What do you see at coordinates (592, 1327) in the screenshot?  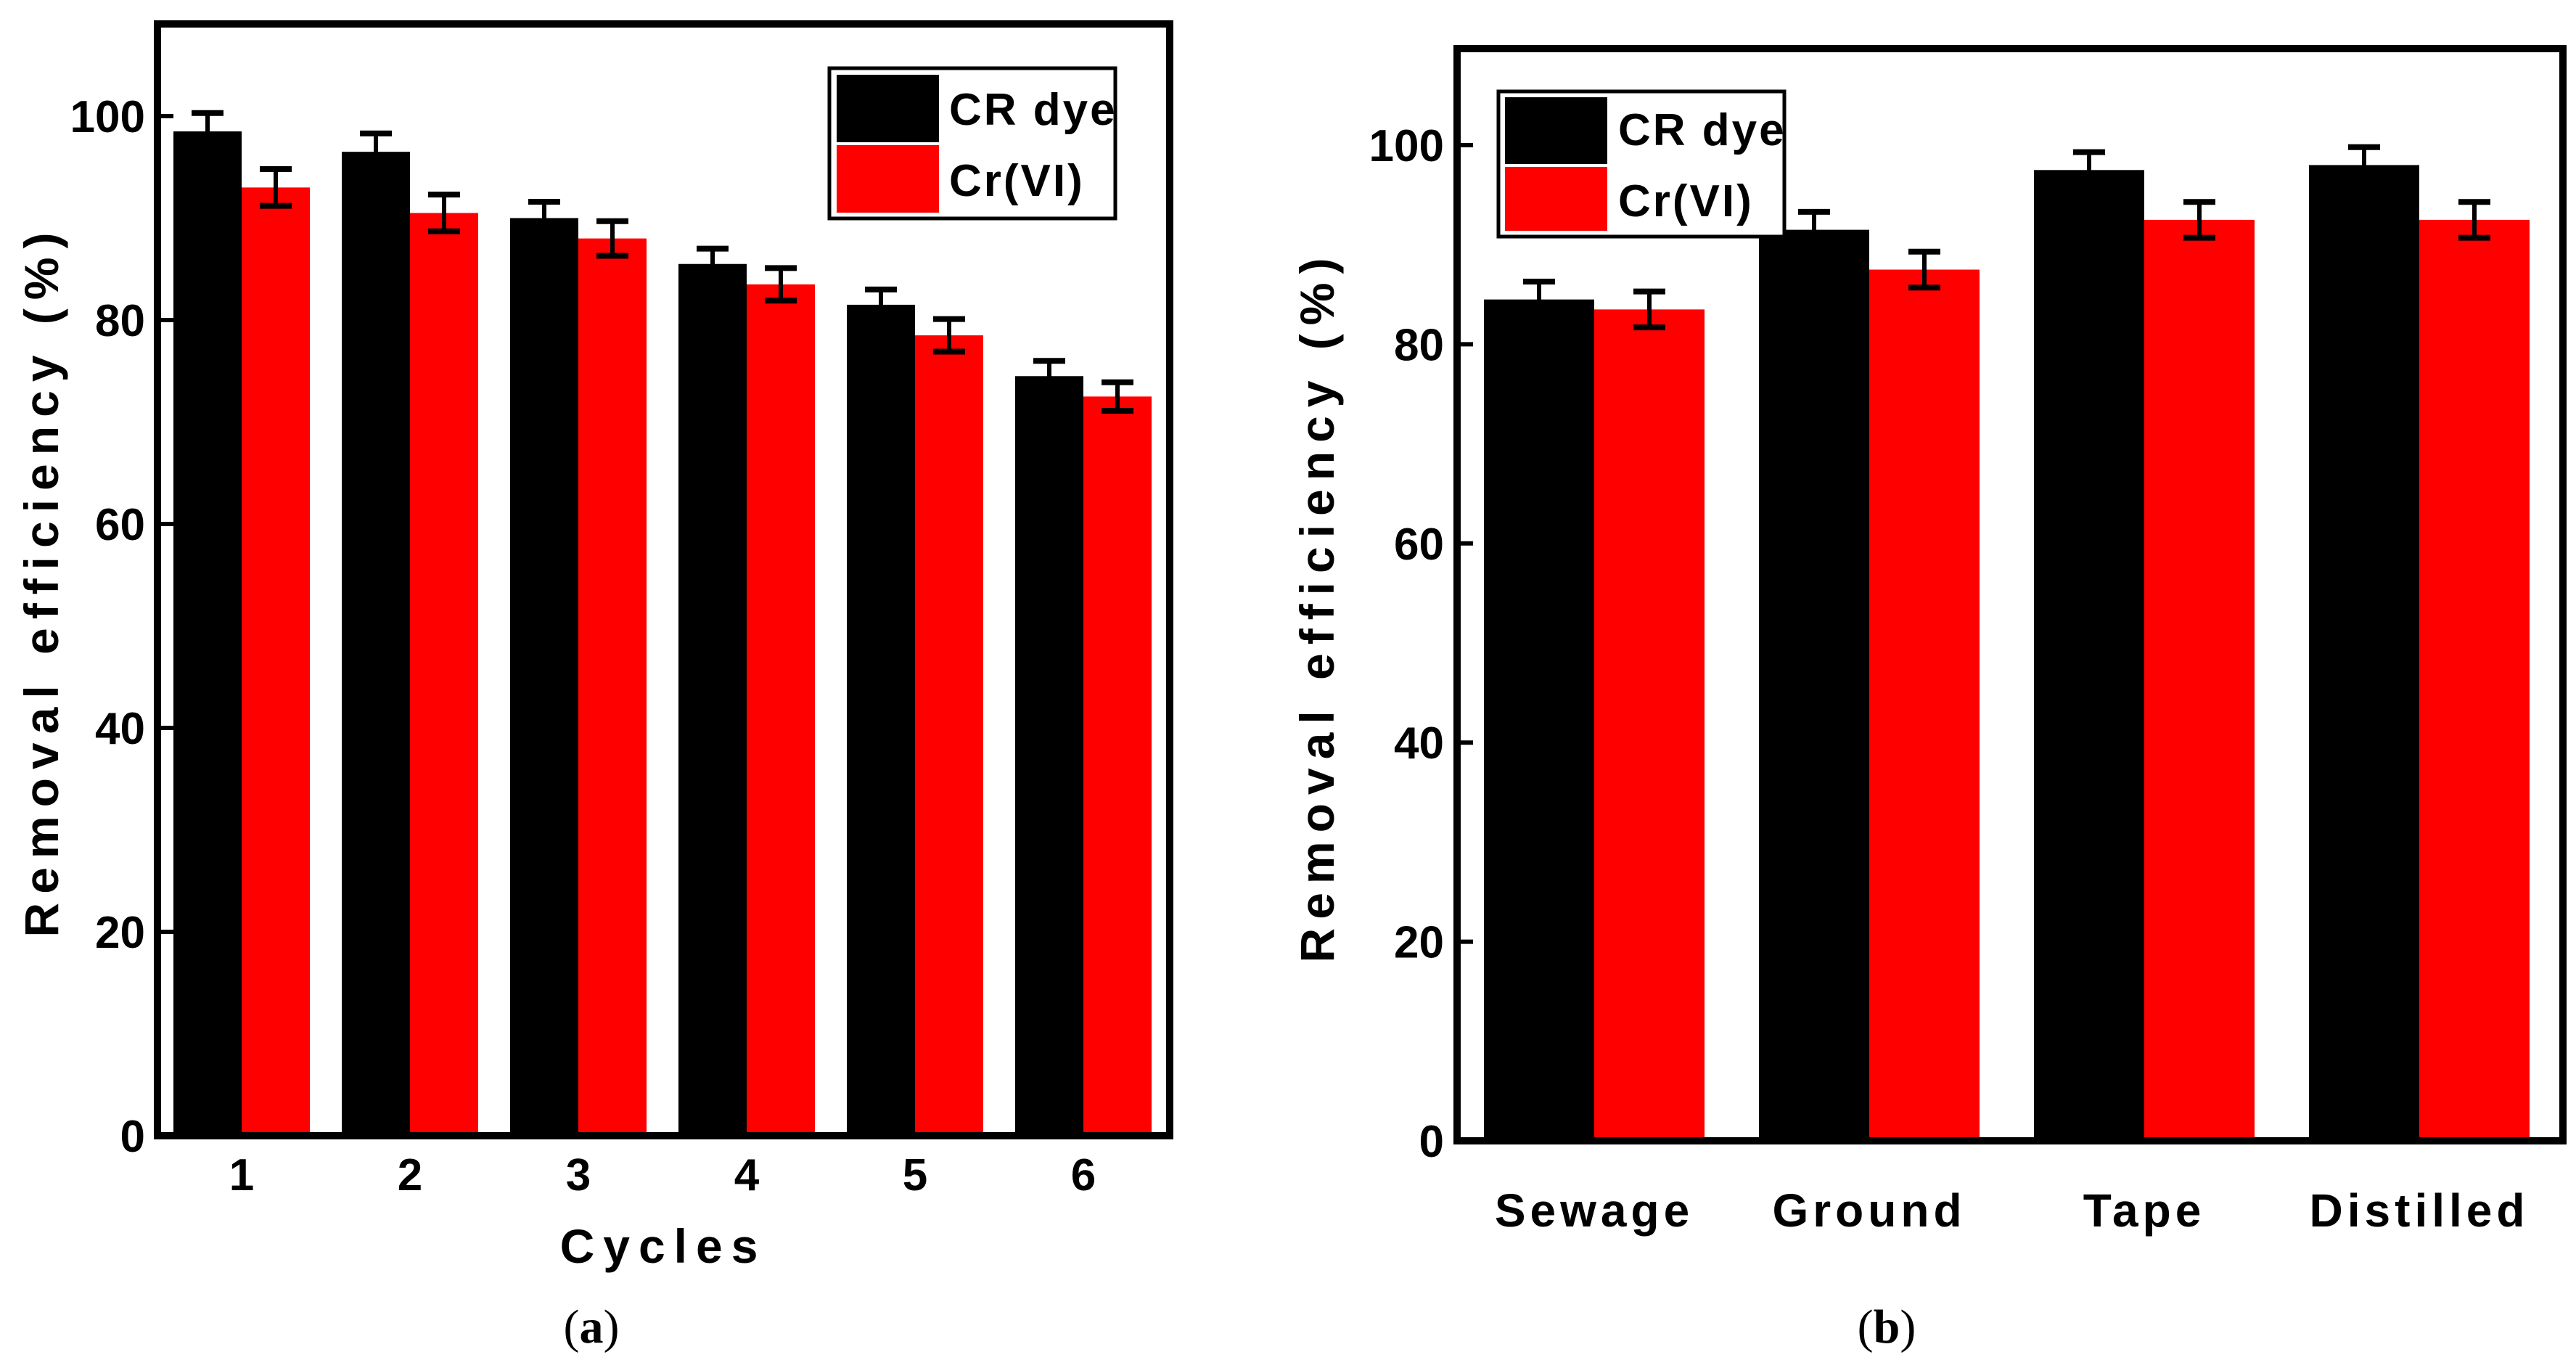 I see `panel-a-caption: (a)` at bounding box center [592, 1327].